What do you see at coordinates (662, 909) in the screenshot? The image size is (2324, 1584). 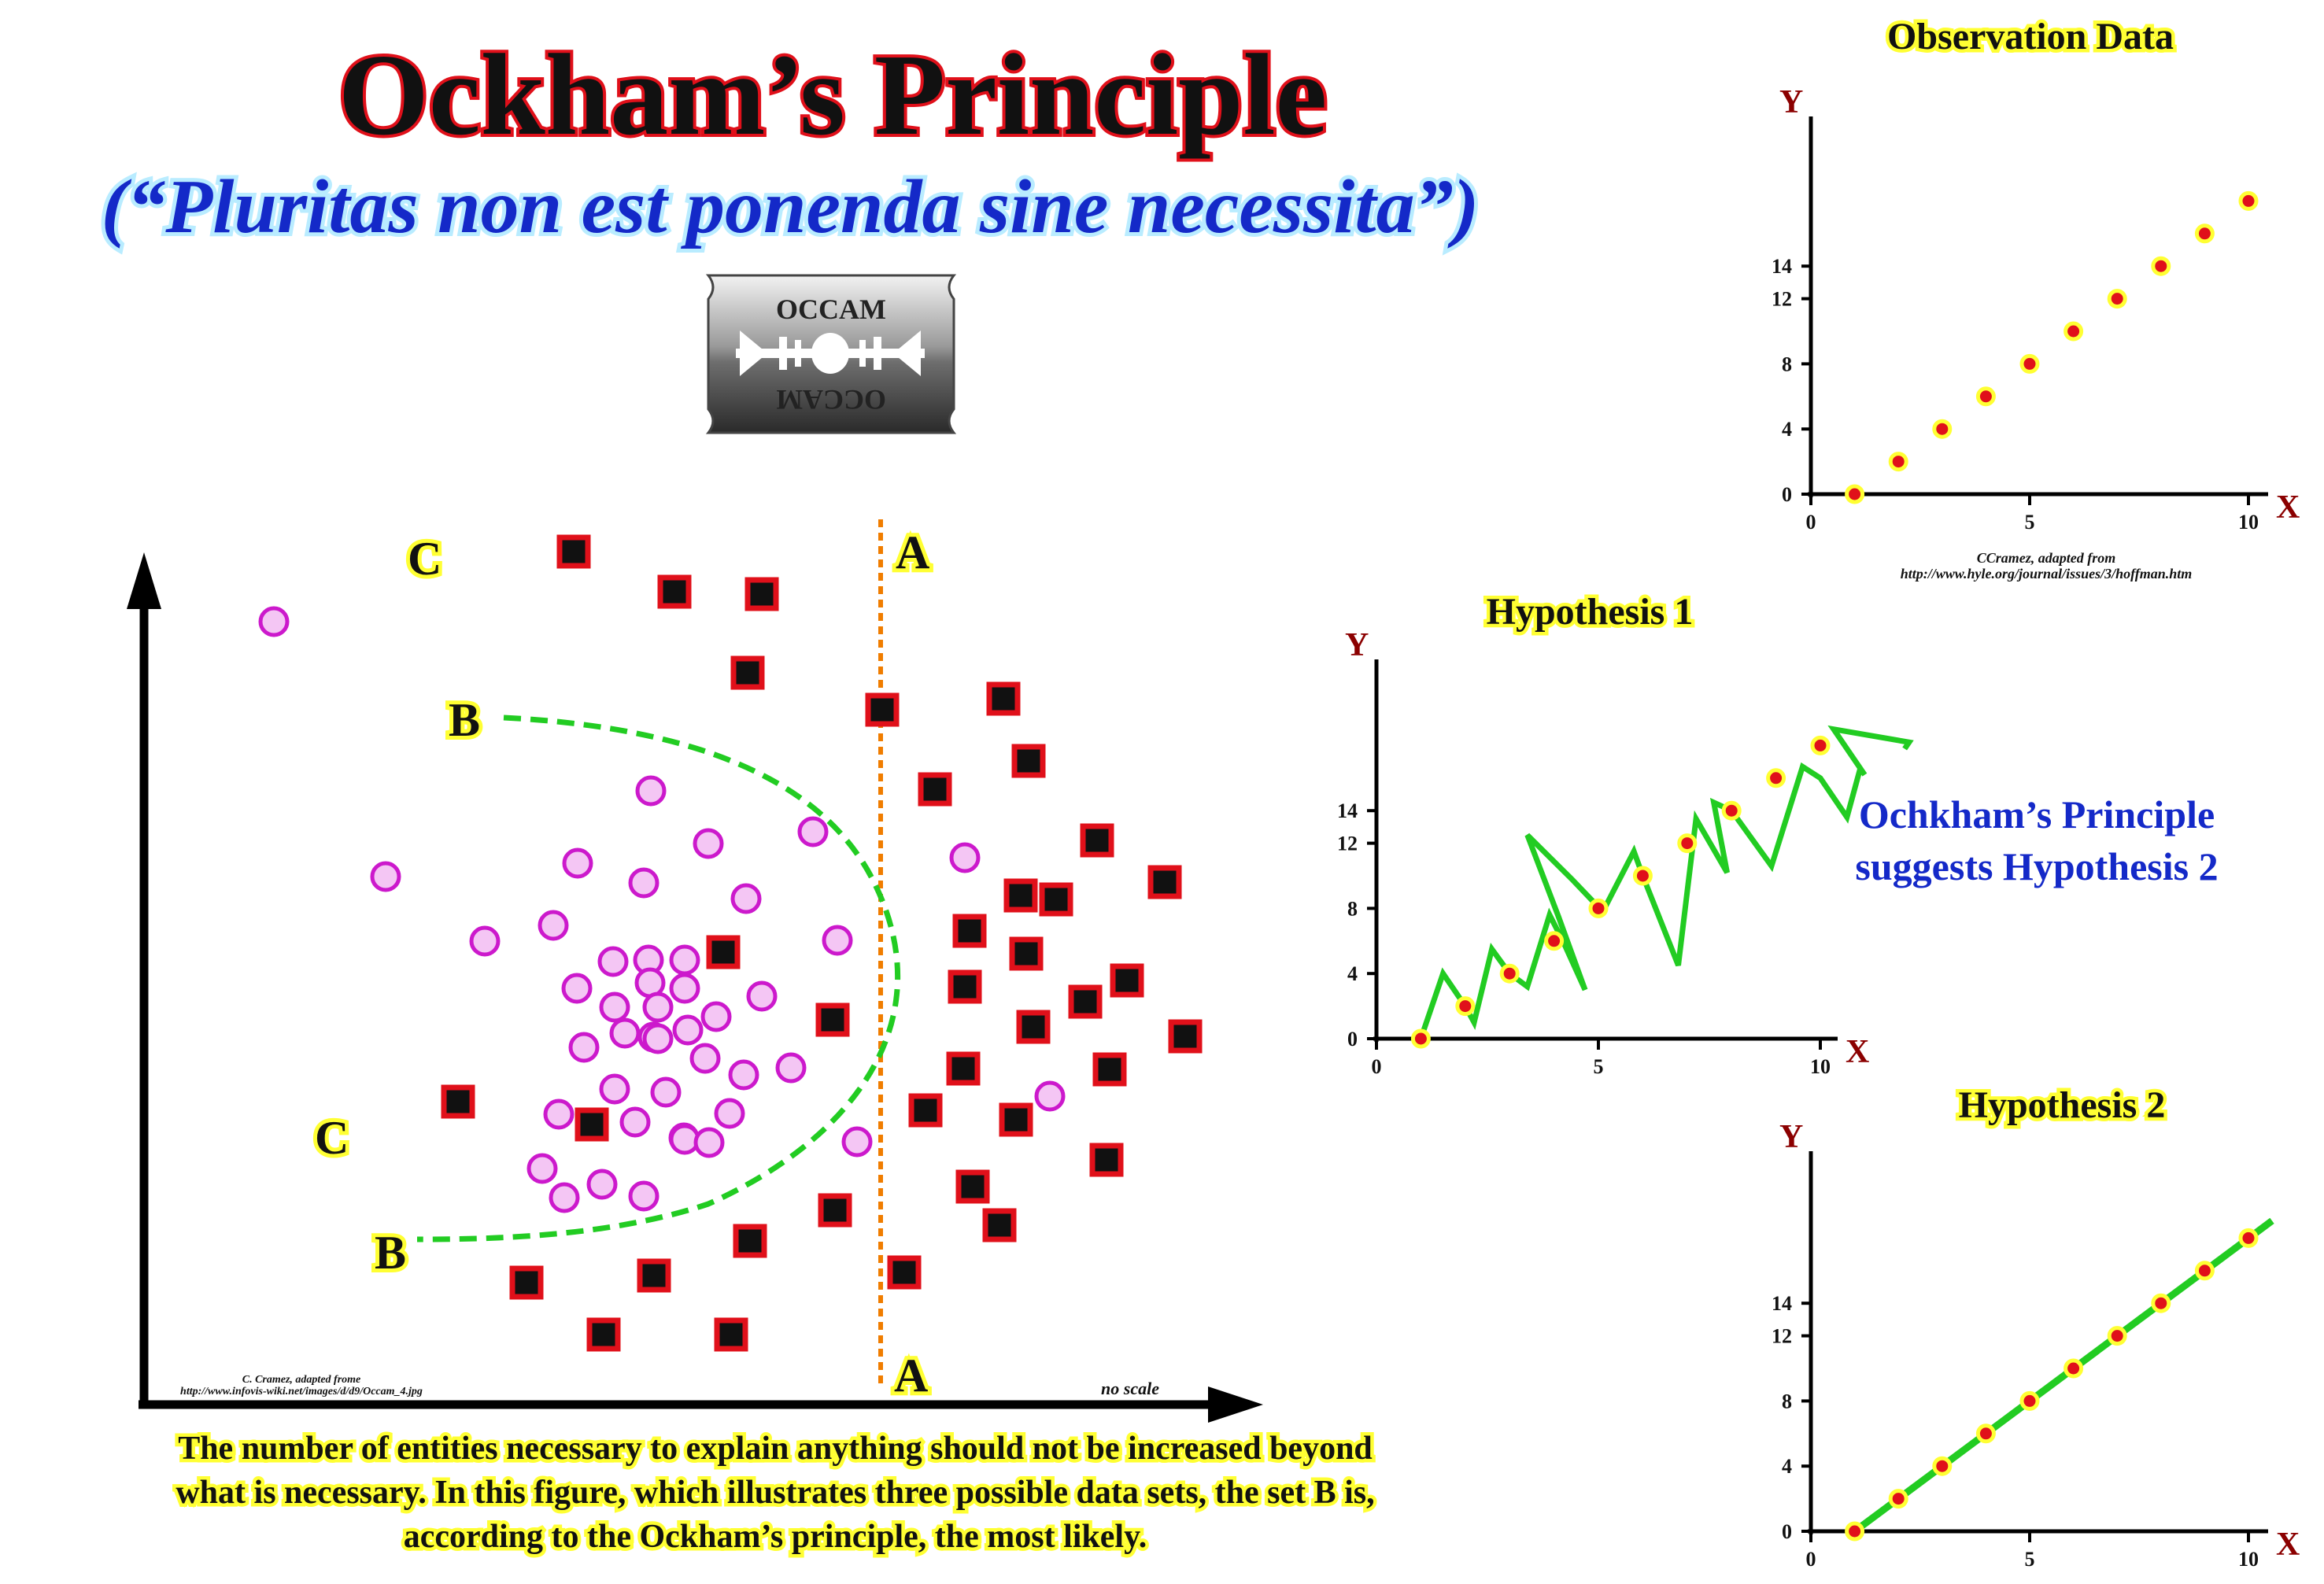 I see `magenta-circle-points` at bounding box center [662, 909].